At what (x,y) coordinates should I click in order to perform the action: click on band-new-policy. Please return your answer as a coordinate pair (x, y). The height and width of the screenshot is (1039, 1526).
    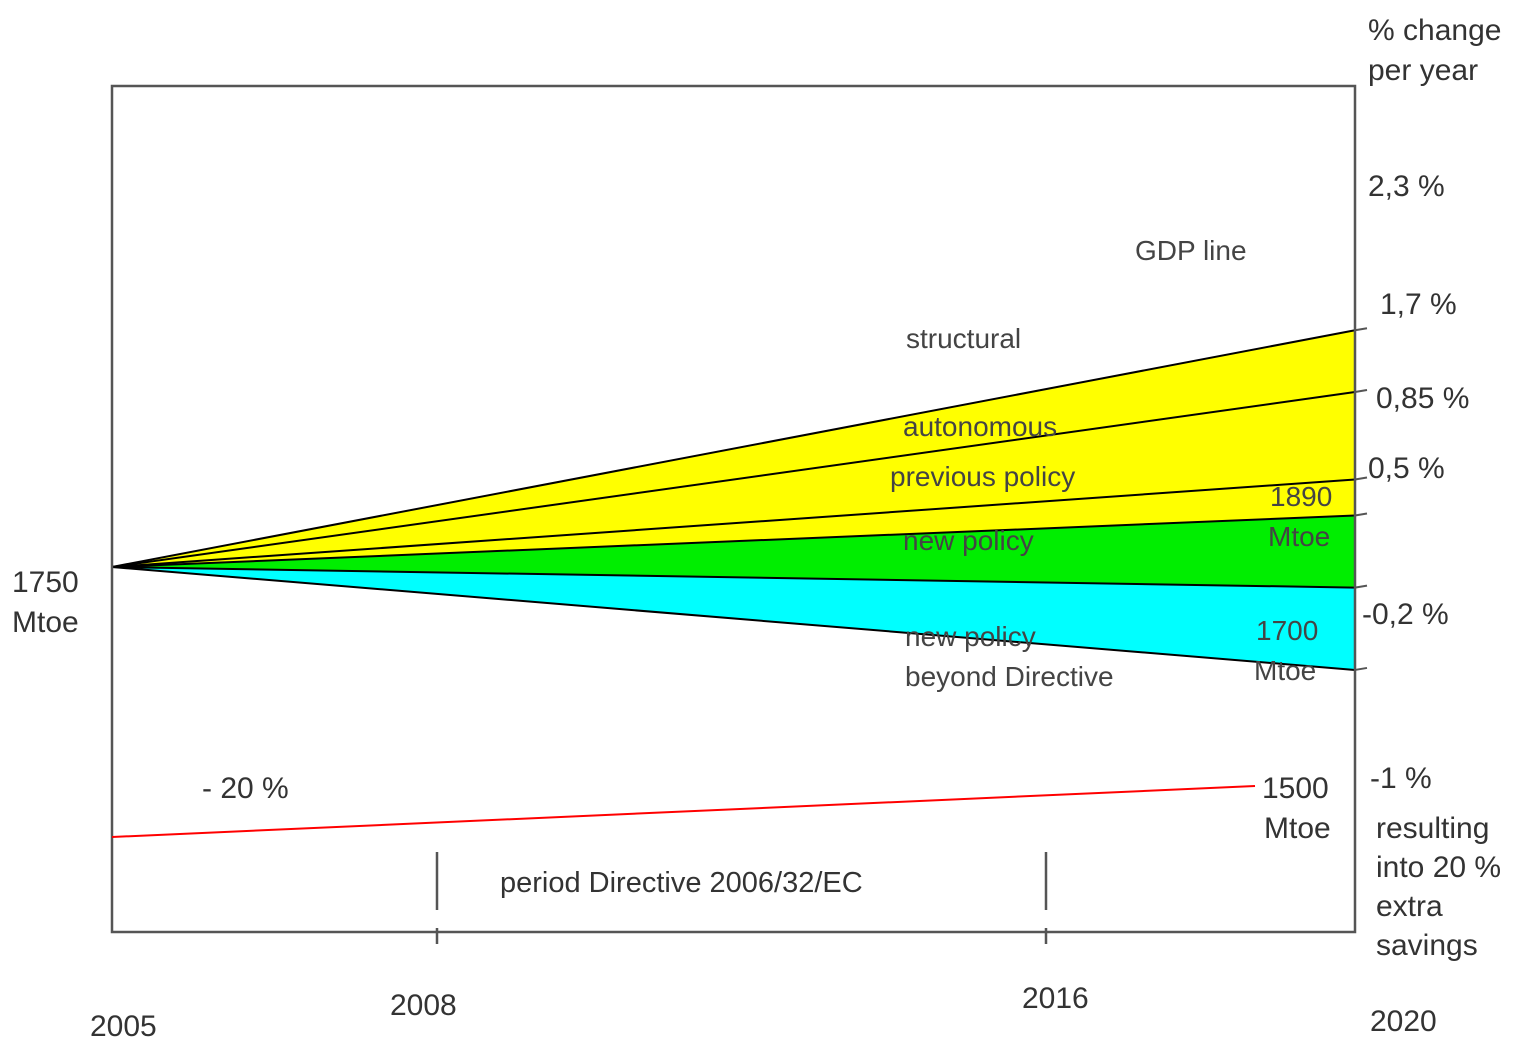
    Looking at the image, I should click on (733, 551).